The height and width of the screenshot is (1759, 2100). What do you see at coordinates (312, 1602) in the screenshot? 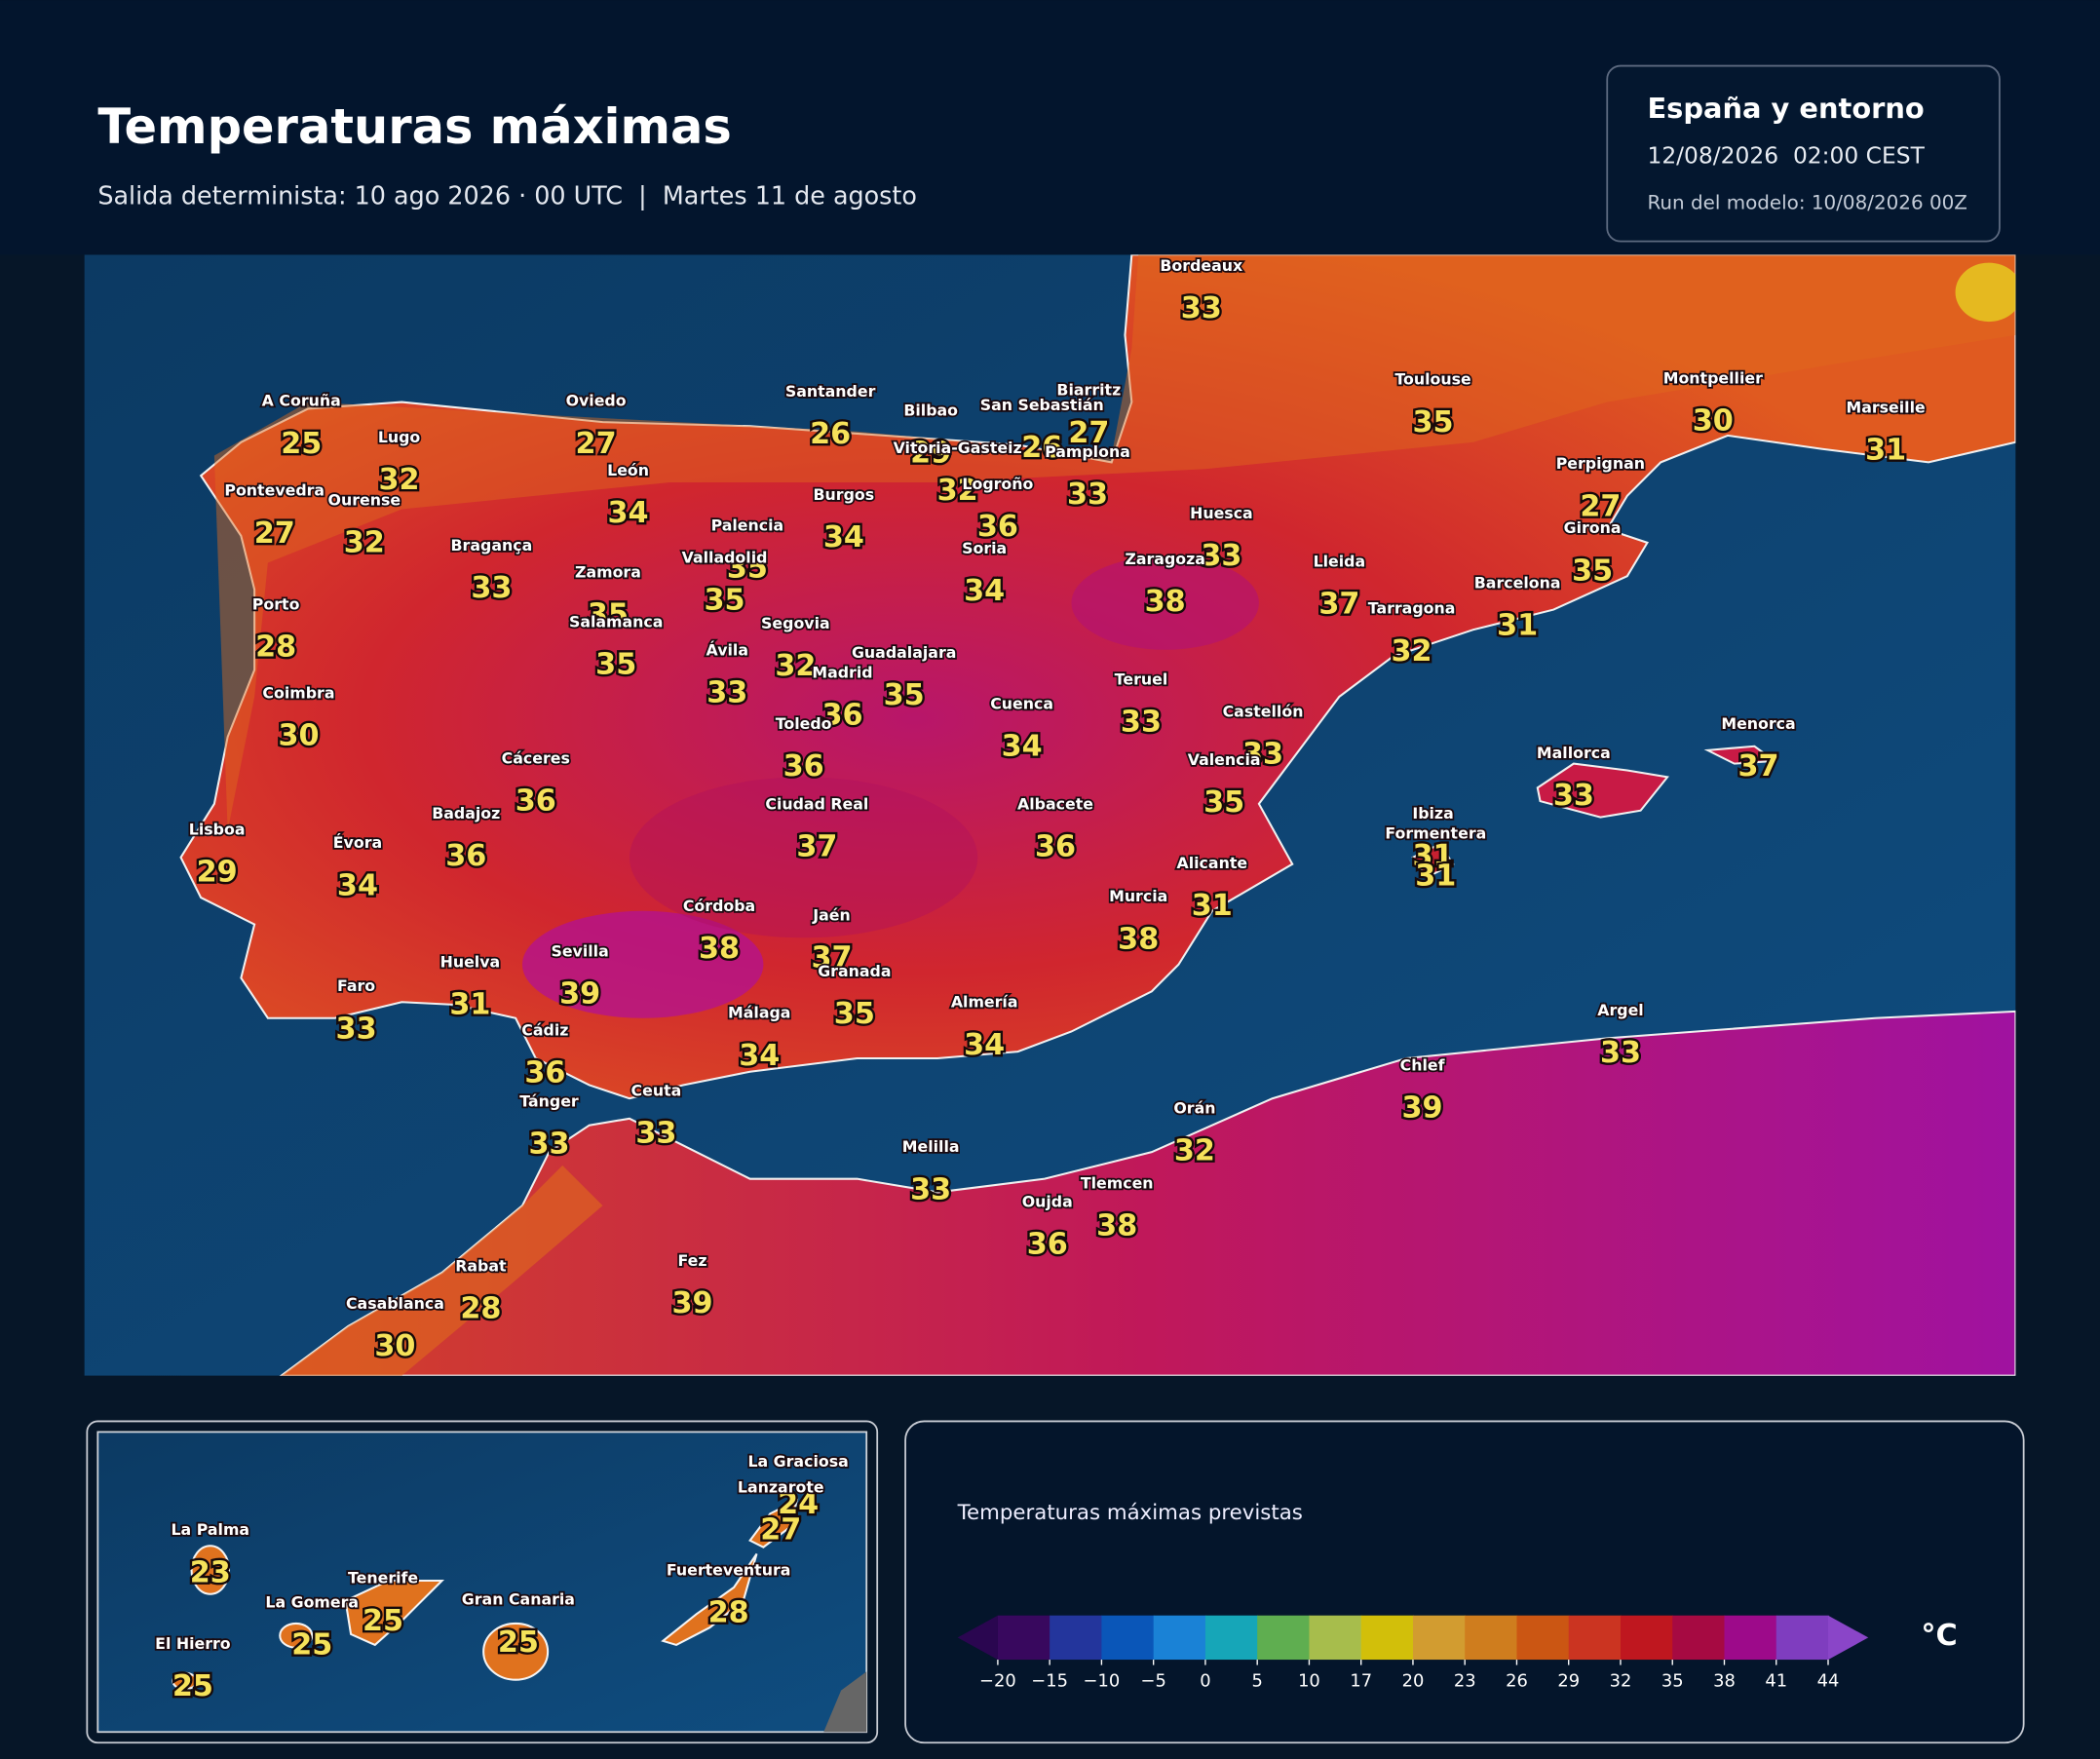
I see `city-name: La Gomera` at bounding box center [312, 1602].